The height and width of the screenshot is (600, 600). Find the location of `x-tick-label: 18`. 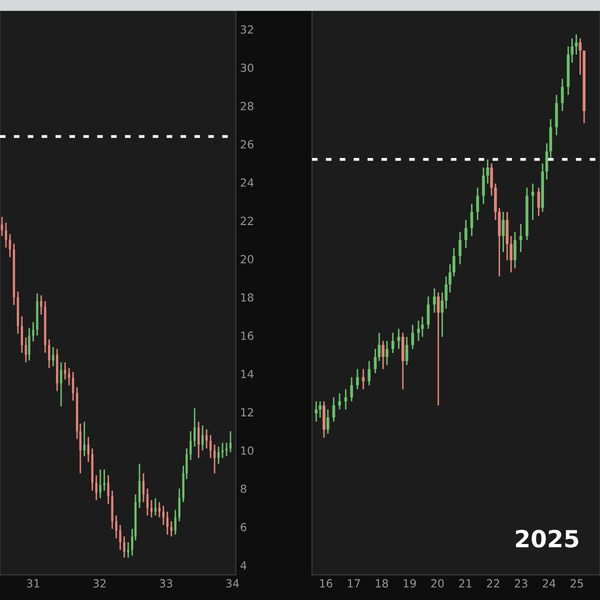

x-tick-label: 18 is located at coordinates (382, 583).